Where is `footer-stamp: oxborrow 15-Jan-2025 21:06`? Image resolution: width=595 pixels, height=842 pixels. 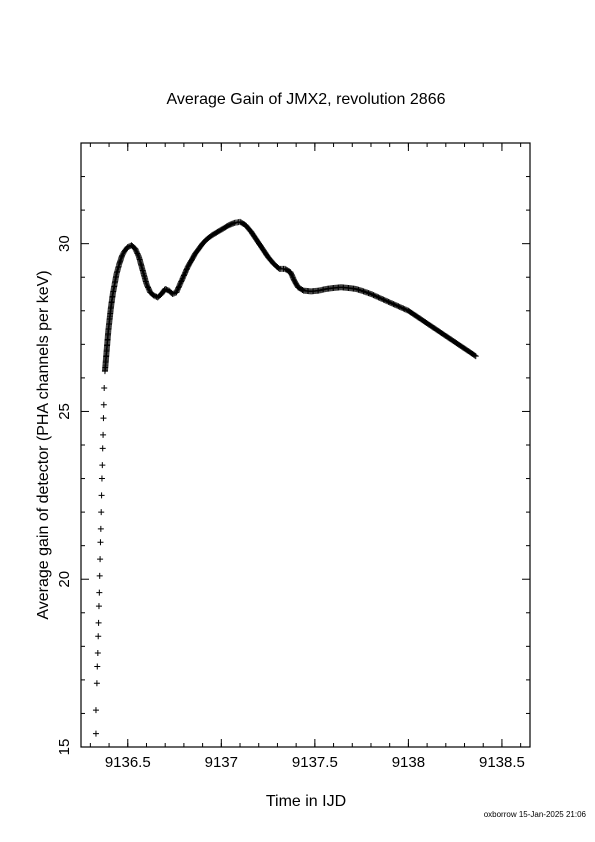
footer-stamp: oxborrow 15-Jan-2025 21:06 is located at coordinates (535, 814).